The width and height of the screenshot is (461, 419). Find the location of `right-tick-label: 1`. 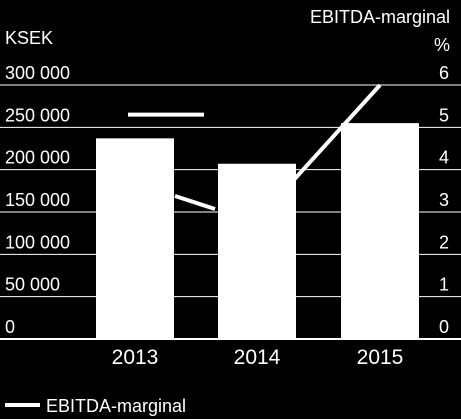

right-tick-label: 1 is located at coordinates (444, 285).